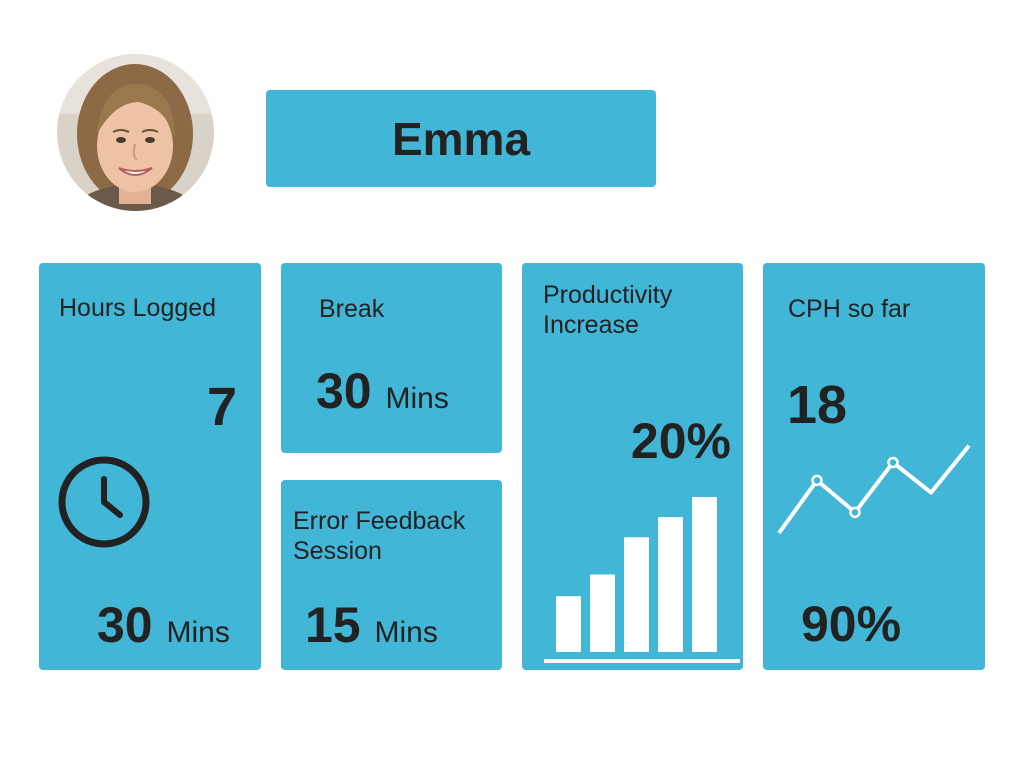 The image size is (1024, 768). I want to click on error-feedback-duration: 15 Mins, so click(371, 629).